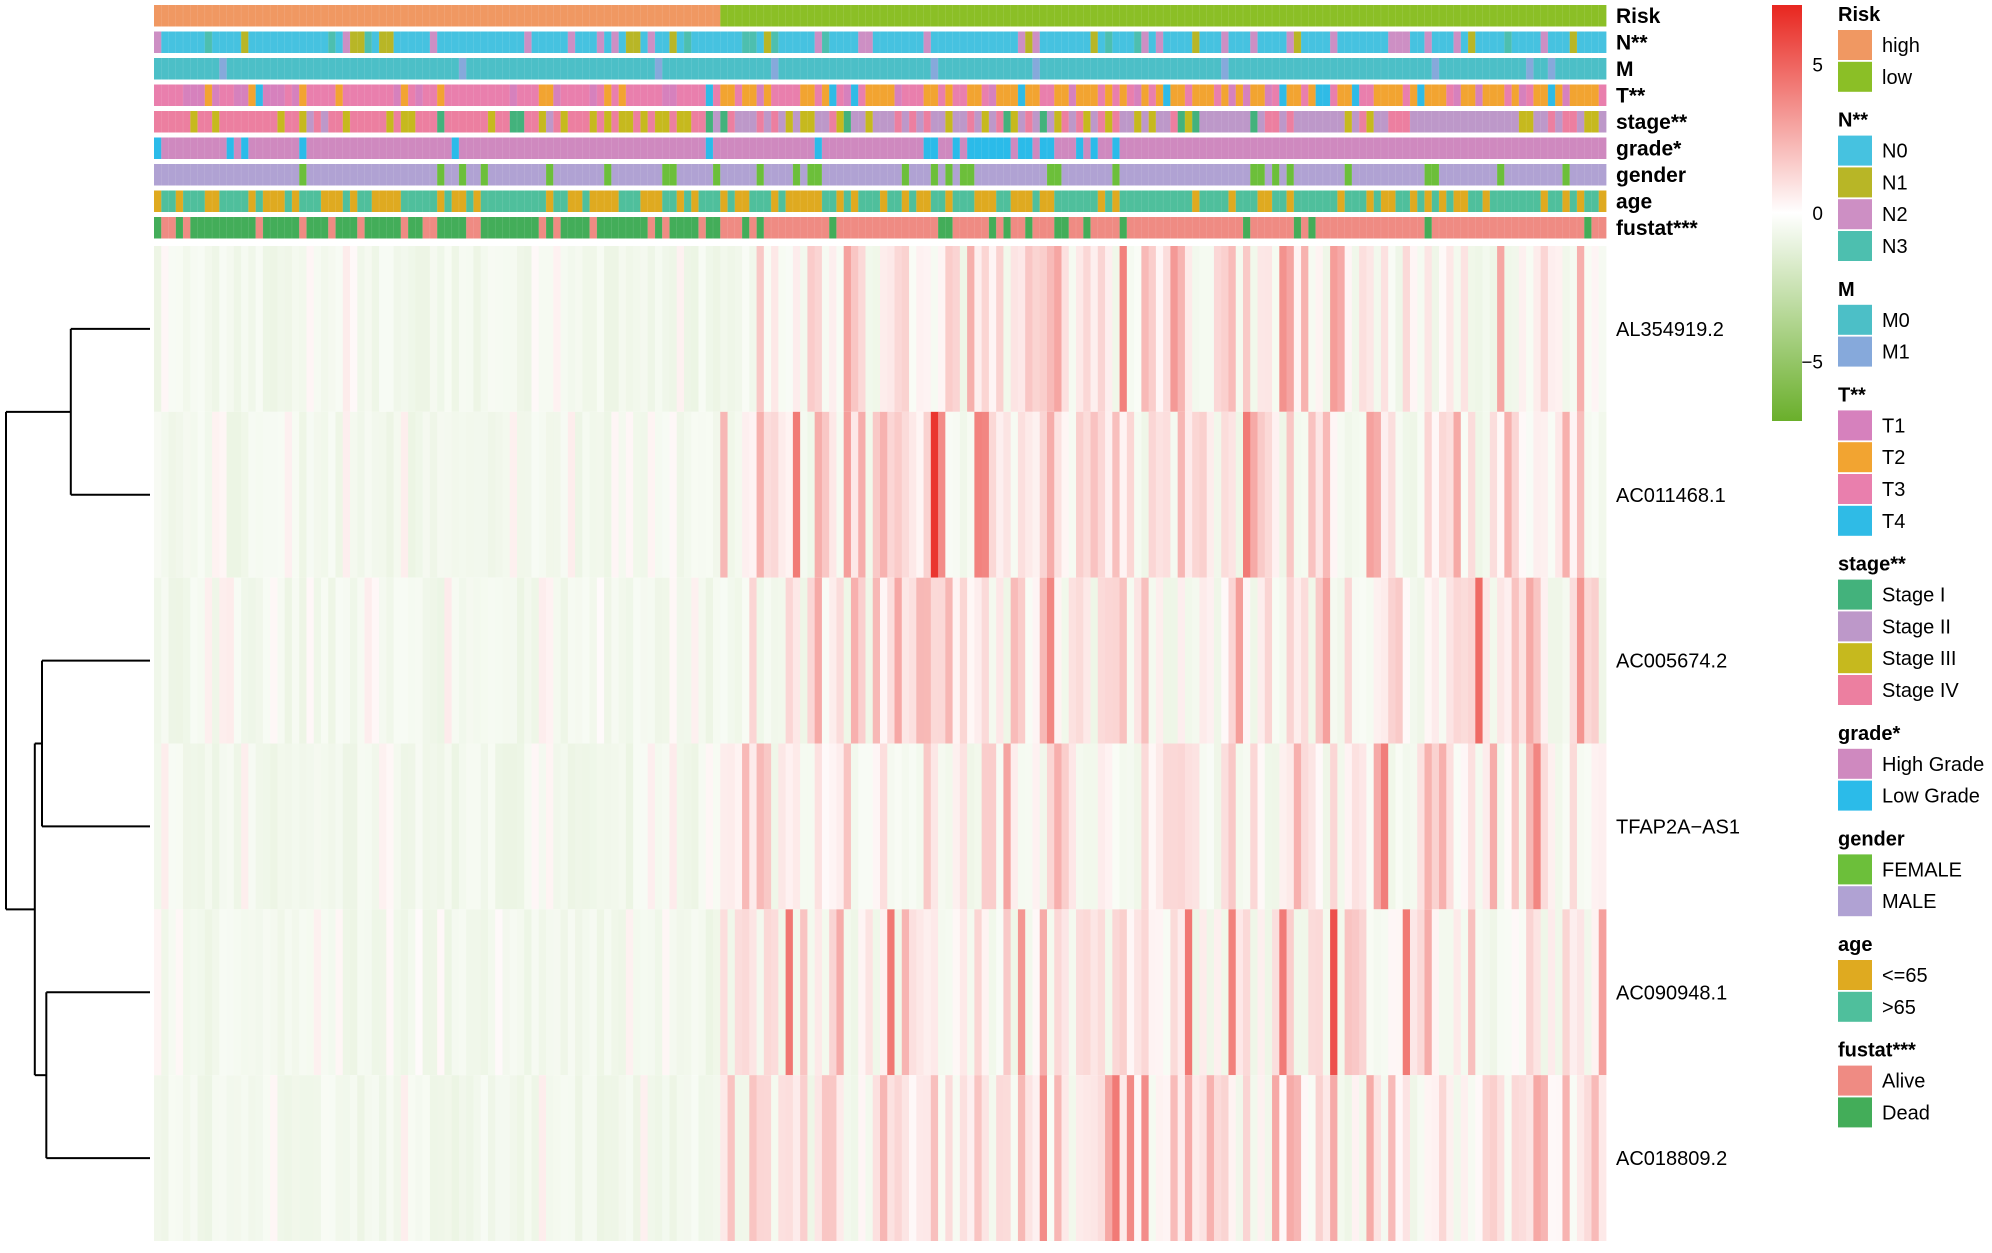  Describe the element at coordinates (1855, 45) in the screenshot. I see `legend-swatch-high` at that location.